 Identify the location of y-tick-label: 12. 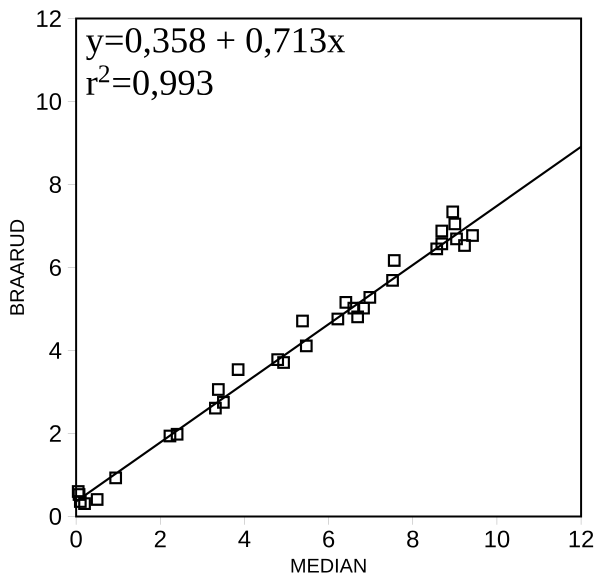
(49, 18).